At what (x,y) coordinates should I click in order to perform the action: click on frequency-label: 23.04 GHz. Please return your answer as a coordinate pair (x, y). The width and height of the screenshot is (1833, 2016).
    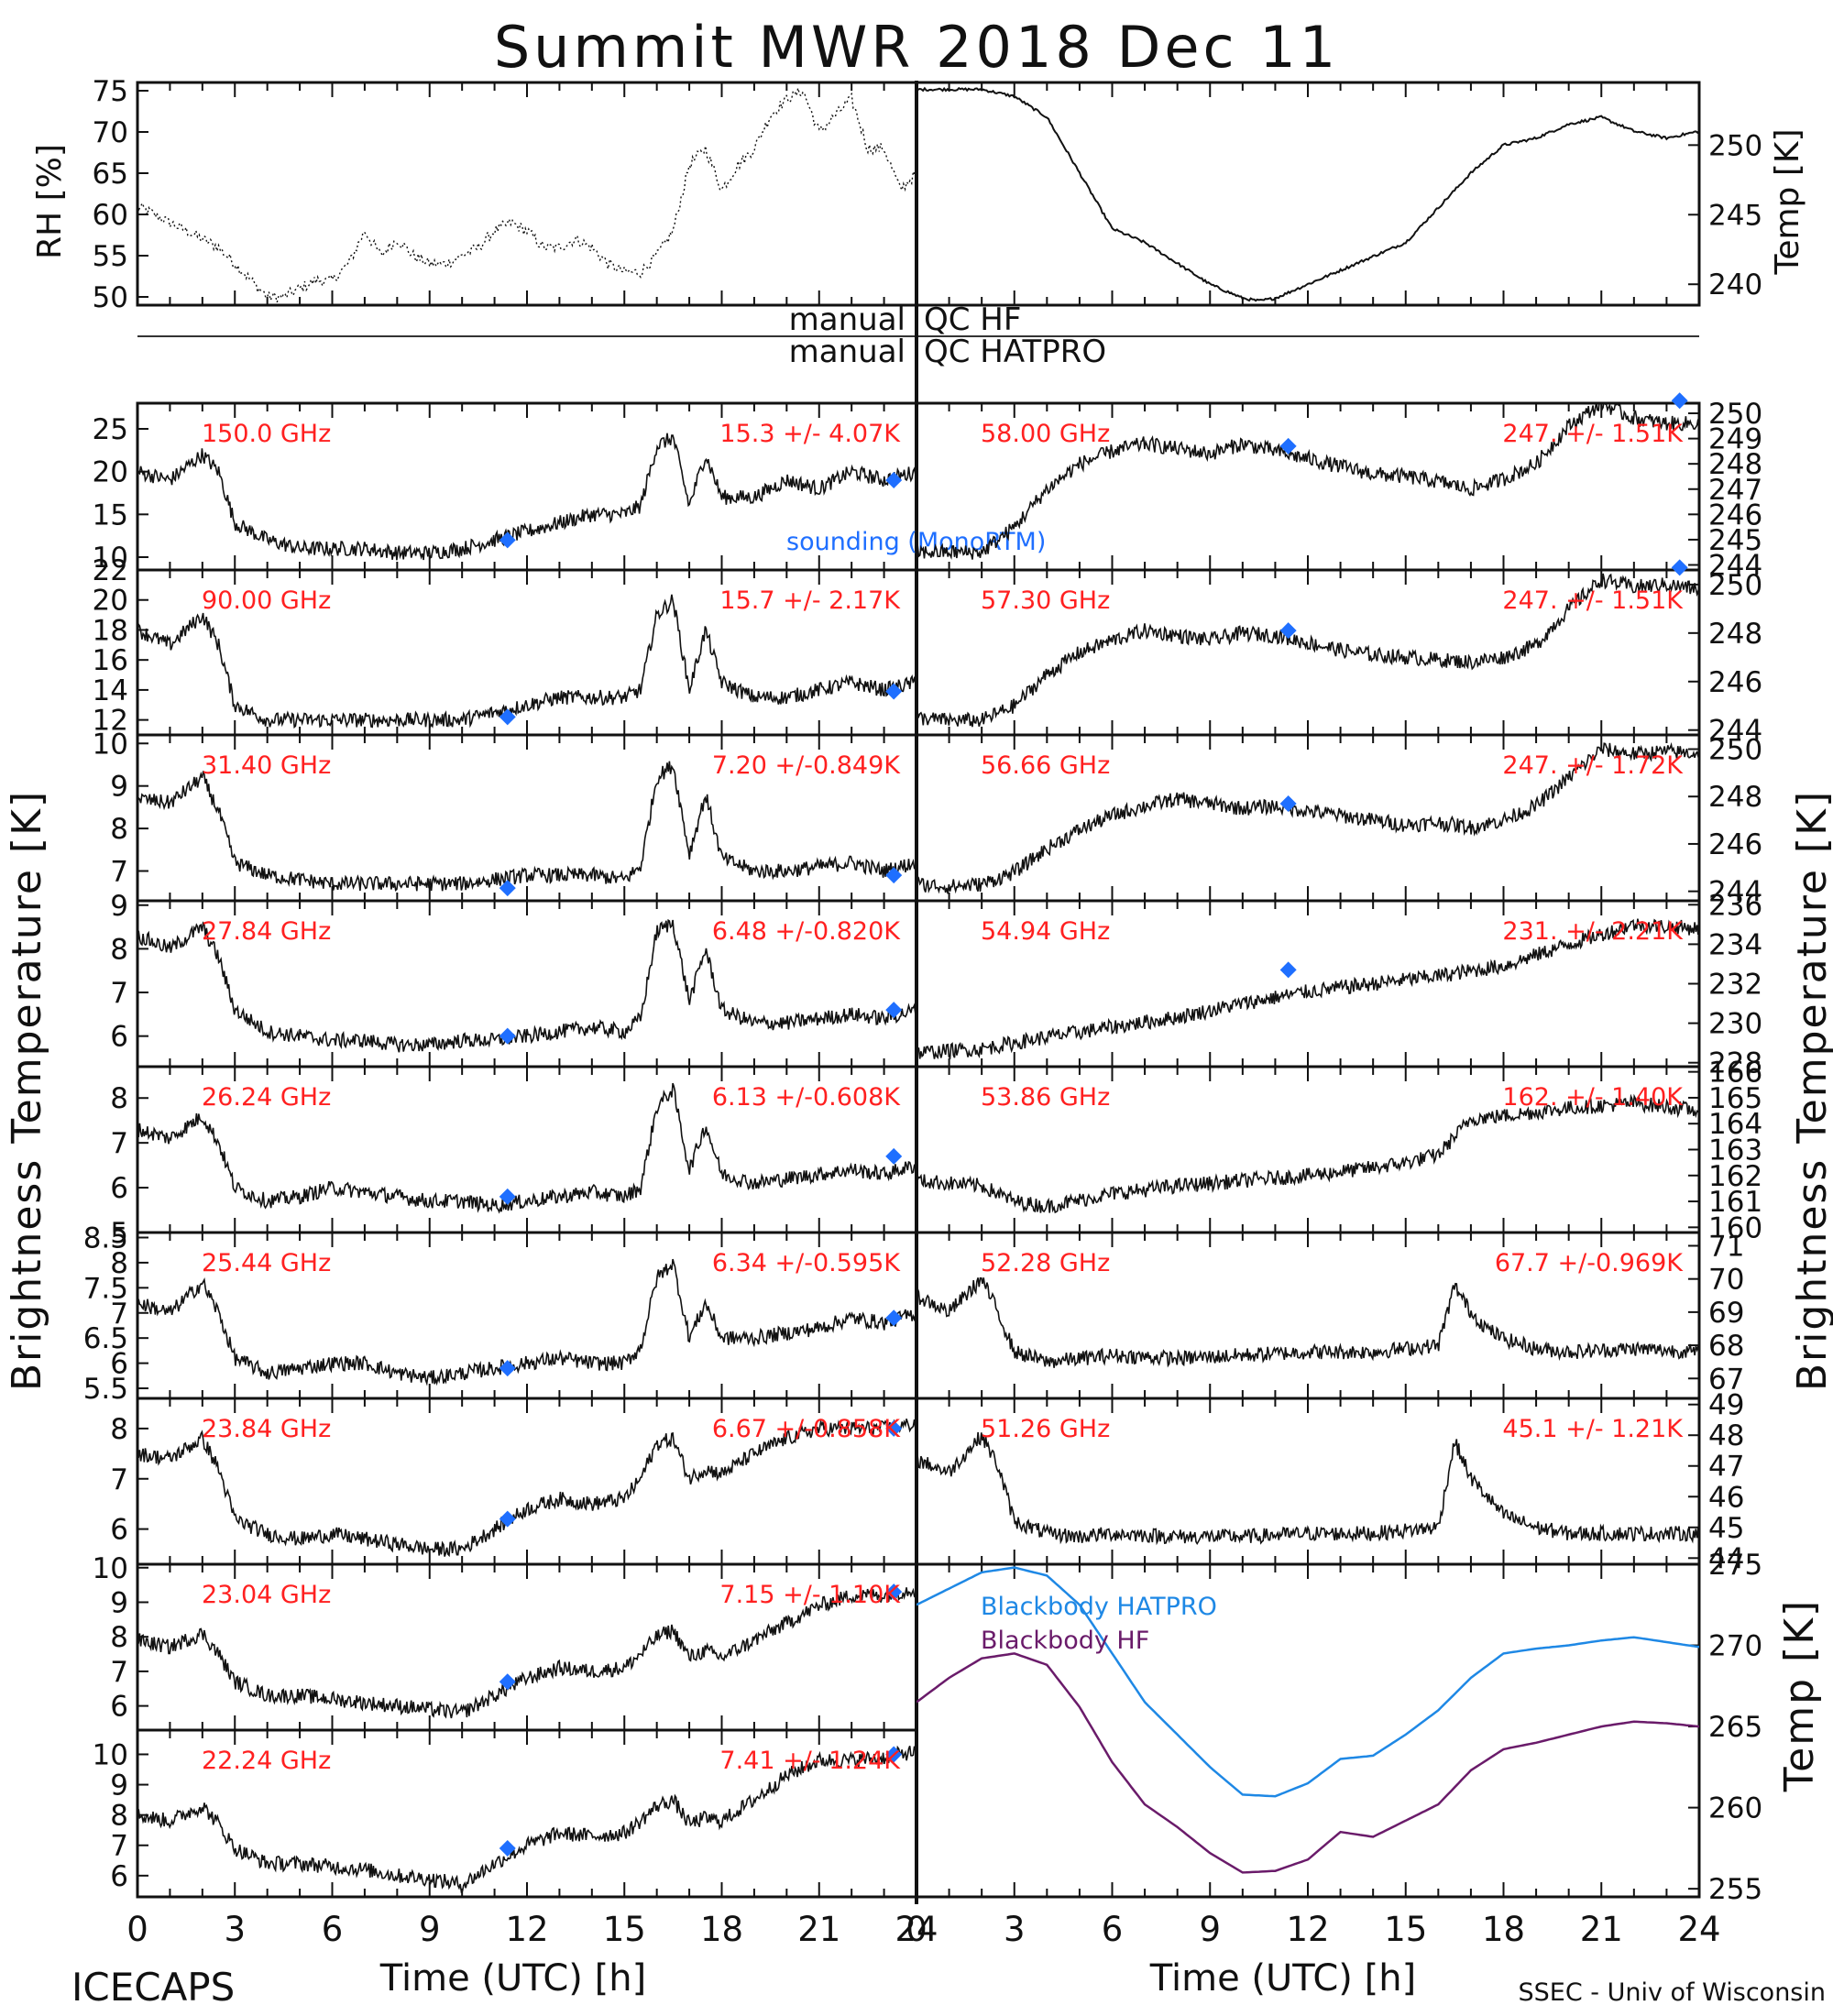
    Looking at the image, I should click on (266, 1595).